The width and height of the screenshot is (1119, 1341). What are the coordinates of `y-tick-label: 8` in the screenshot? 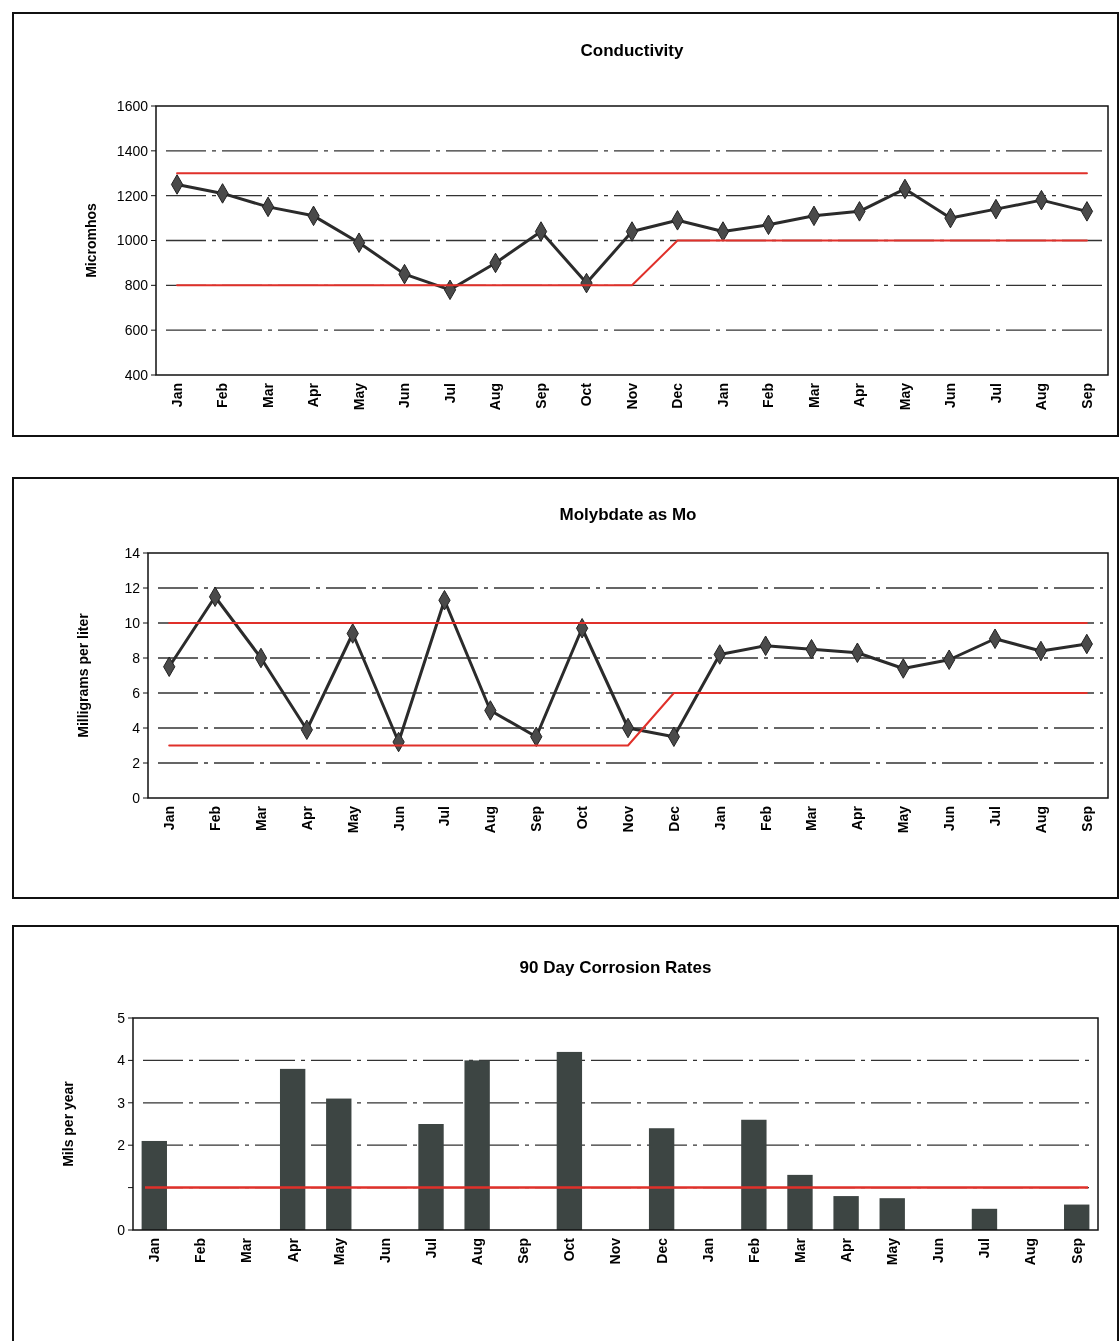 It's located at (136, 657).